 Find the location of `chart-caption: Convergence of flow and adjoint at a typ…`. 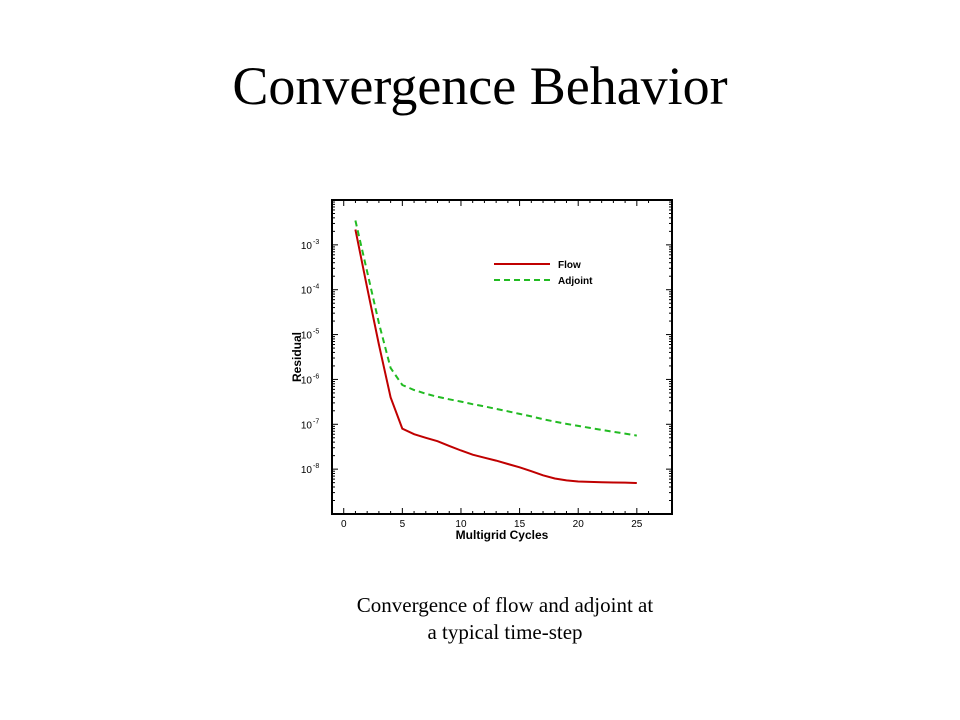

chart-caption: Convergence of flow and adjoint at a typ… is located at coordinates (505, 619).